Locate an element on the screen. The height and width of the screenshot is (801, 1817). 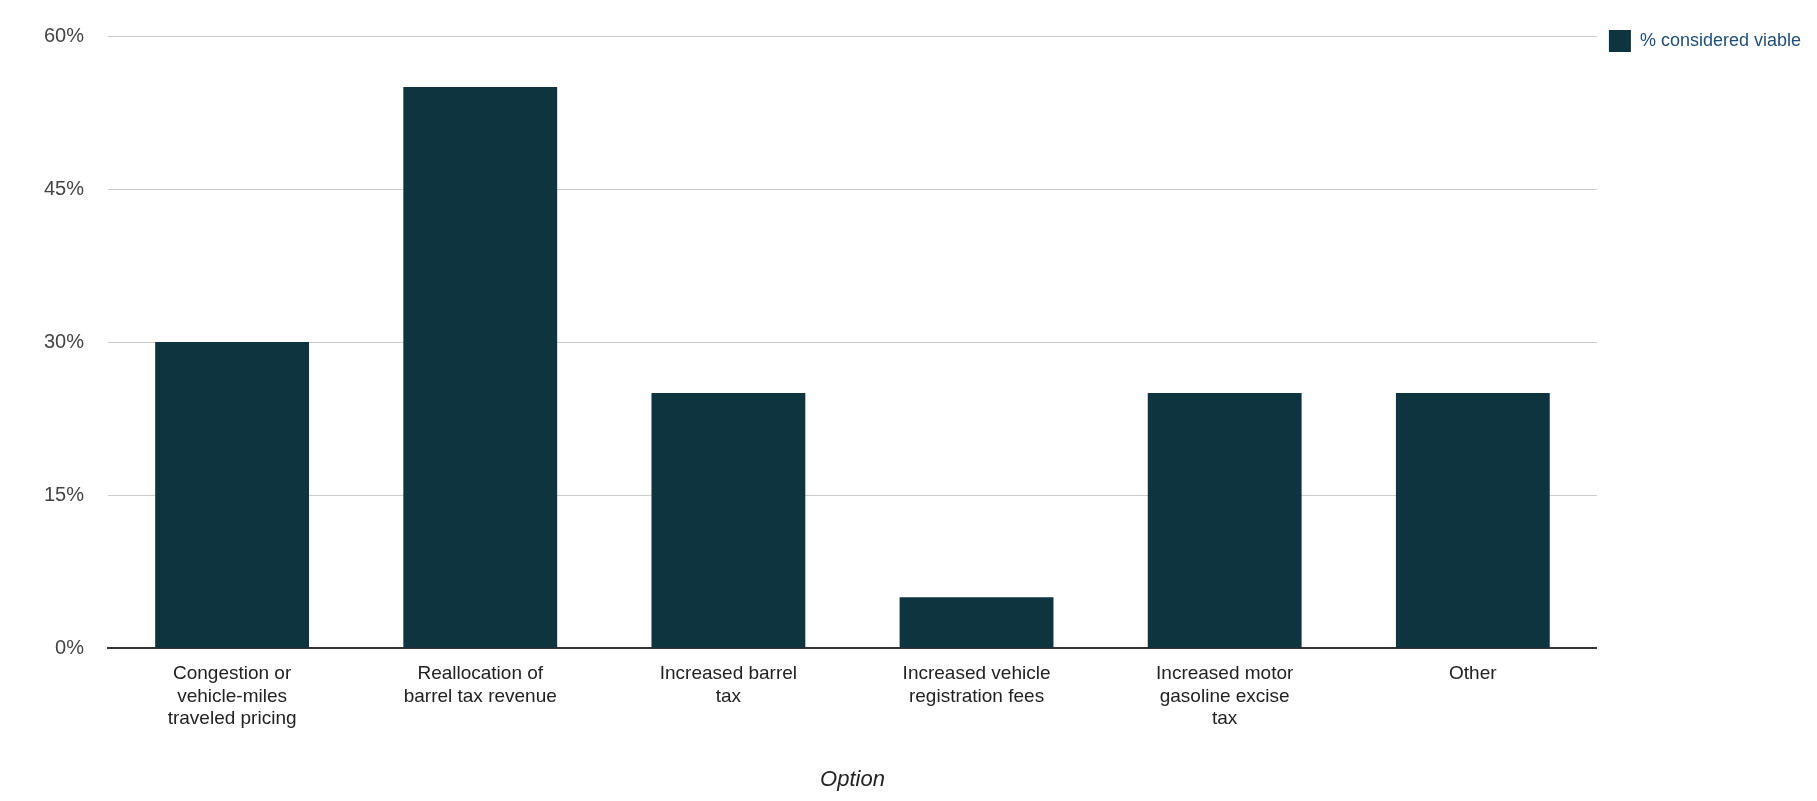
x-tick-label: Increased motor gasoline excise tax is located at coordinates (1225, 695).